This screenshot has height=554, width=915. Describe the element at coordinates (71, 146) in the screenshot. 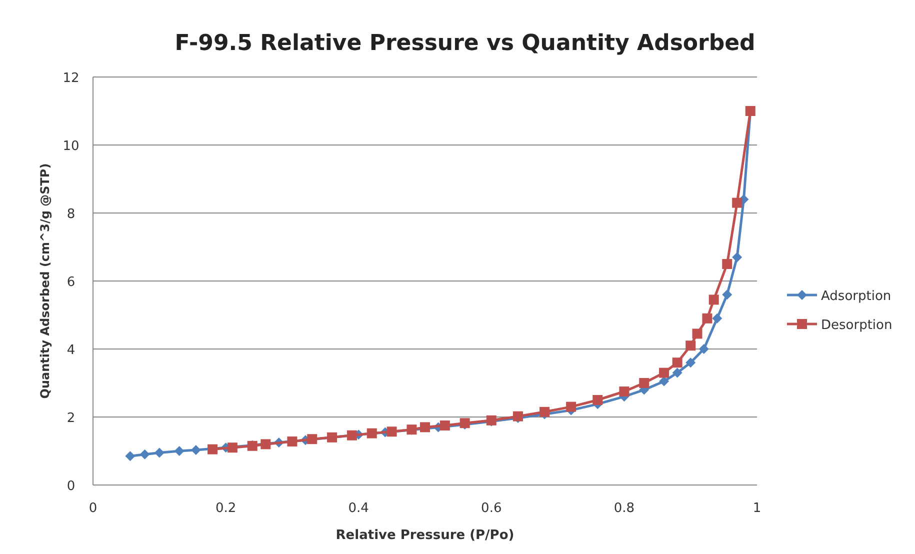

I see `y-tick-label: 10` at that location.